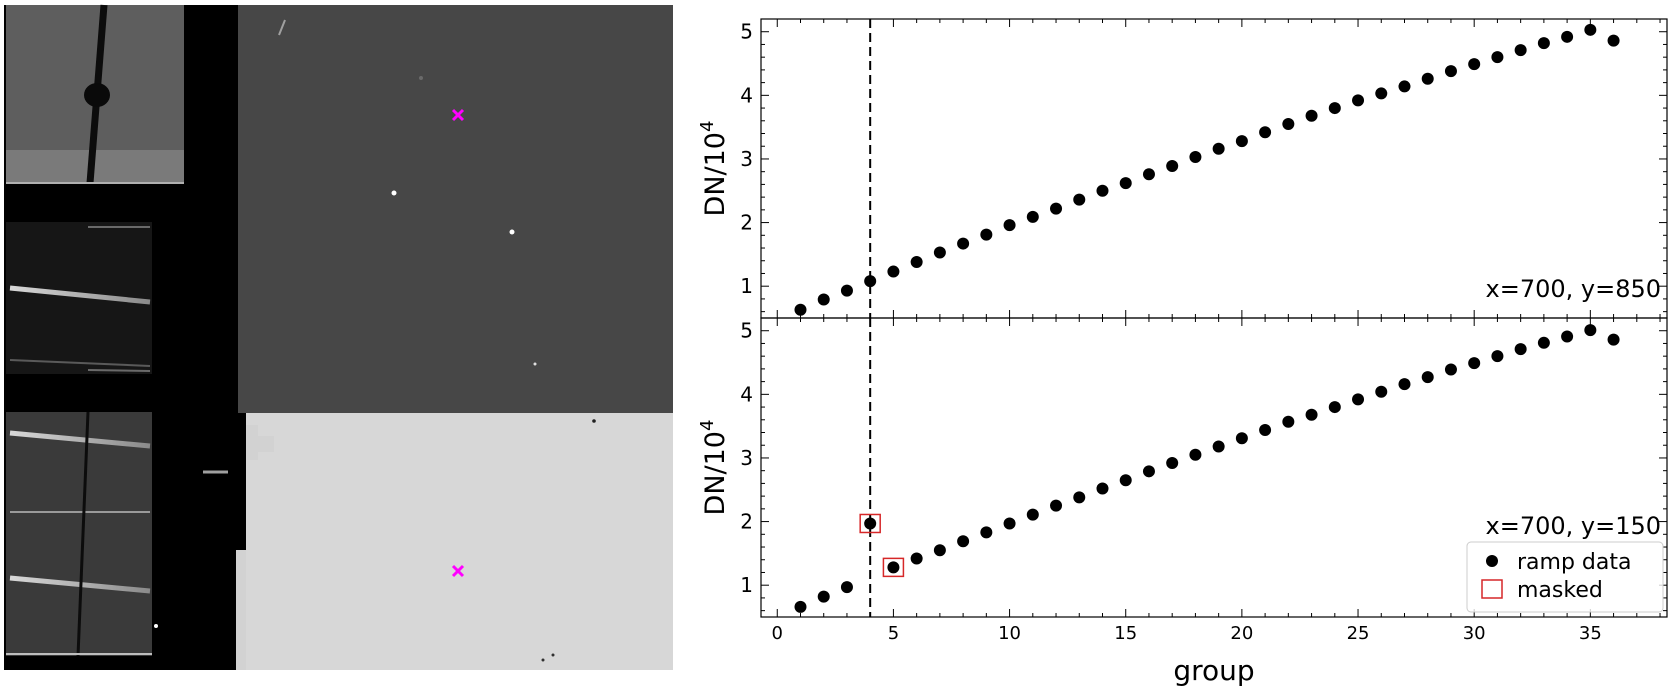 The height and width of the screenshot is (691, 1673). I want to click on x-tick-label: 15, so click(1125, 633).